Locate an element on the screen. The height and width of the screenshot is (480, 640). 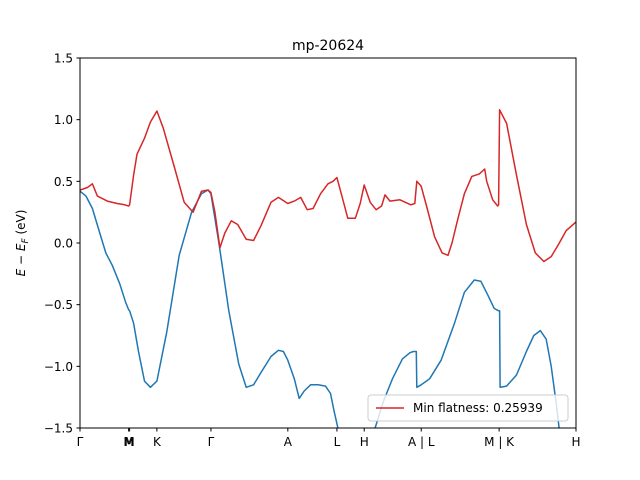
legend-label: Min flatness: 0.25939 is located at coordinates (478, 408).